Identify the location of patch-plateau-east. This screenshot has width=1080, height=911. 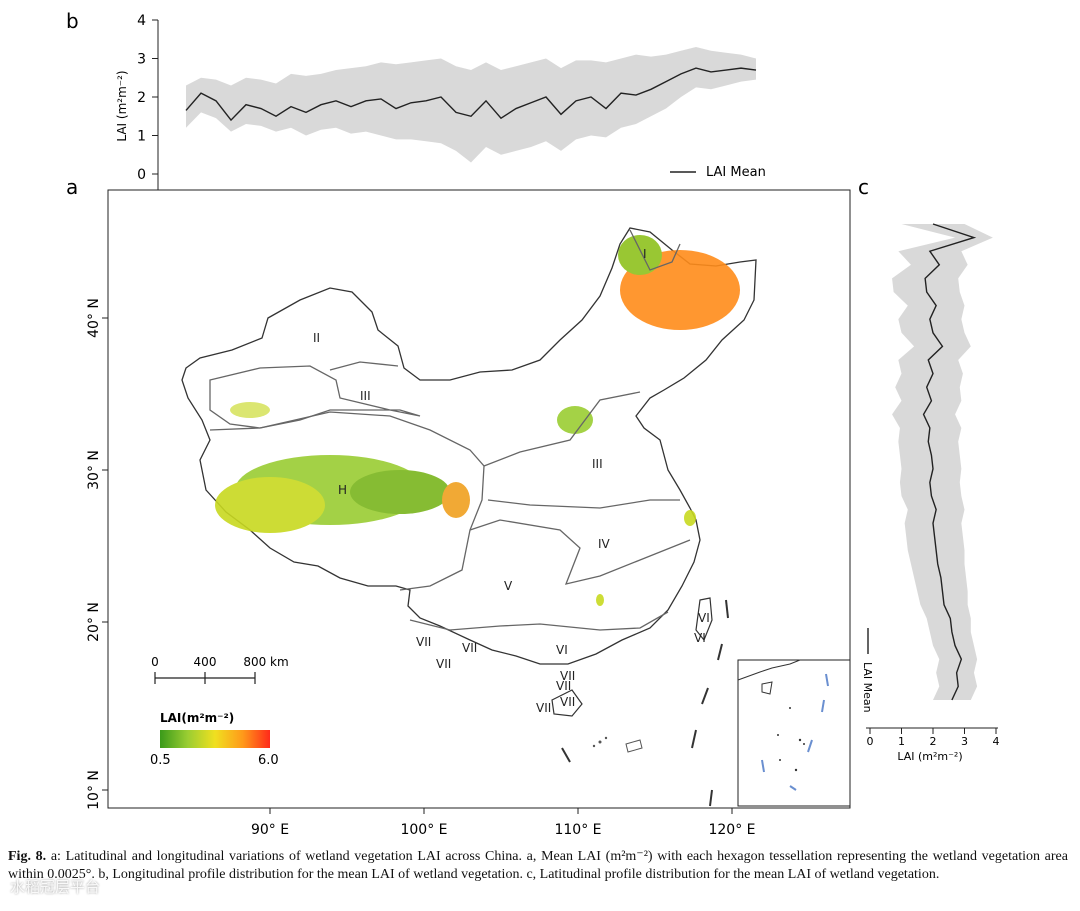
(400, 492).